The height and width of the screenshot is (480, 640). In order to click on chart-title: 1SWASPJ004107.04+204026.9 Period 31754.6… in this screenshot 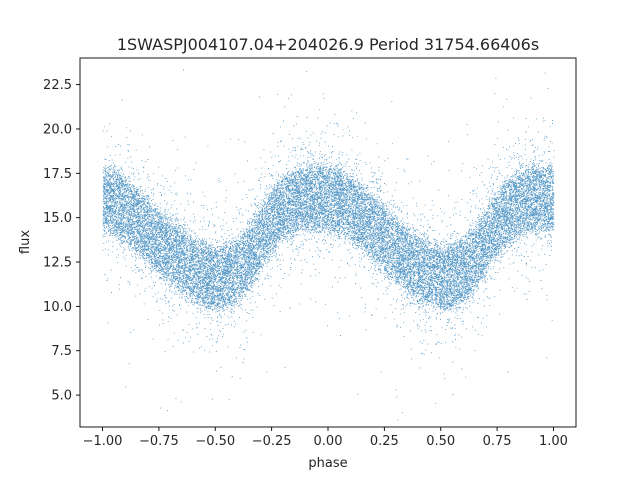, I will do `click(328, 44)`.